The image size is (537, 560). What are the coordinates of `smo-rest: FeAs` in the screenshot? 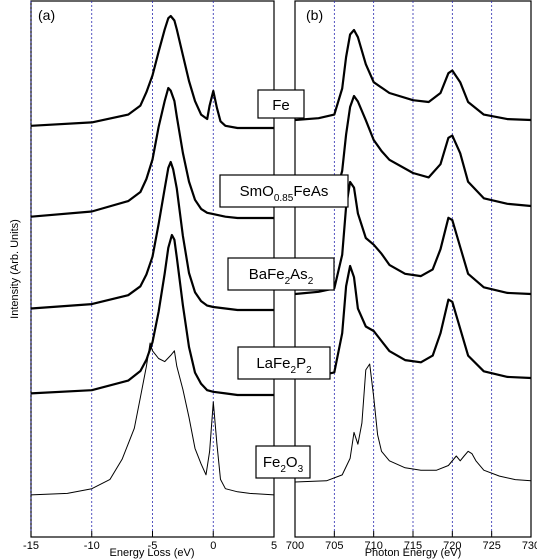 It's located at (310, 191).